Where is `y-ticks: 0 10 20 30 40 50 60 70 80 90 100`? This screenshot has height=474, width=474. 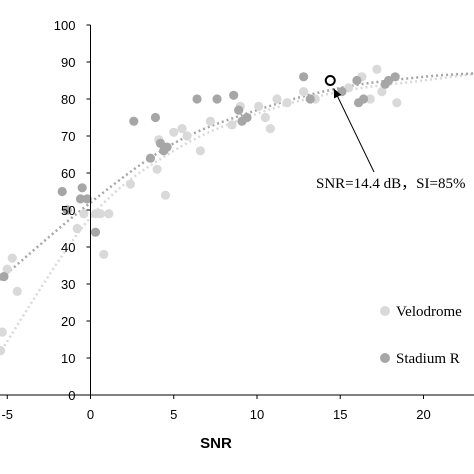
y-ticks: 0 10 20 30 40 50 60 70 80 90 100 is located at coordinates (72, 210).